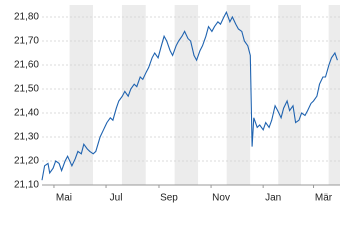  What do you see at coordinates (26, 185) in the screenshot?
I see `y-tick-label: 21,10` at bounding box center [26, 185].